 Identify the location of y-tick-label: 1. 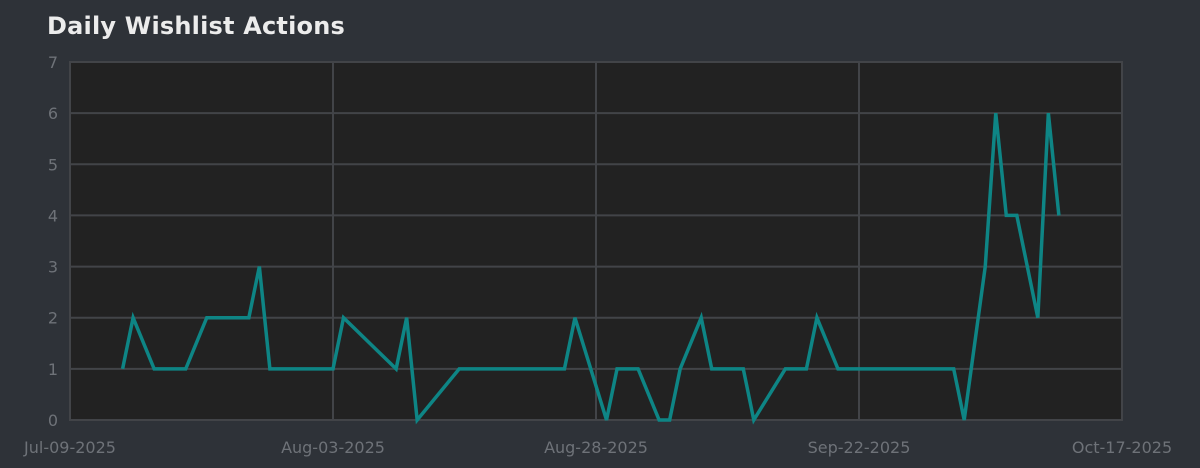
(53, 369).